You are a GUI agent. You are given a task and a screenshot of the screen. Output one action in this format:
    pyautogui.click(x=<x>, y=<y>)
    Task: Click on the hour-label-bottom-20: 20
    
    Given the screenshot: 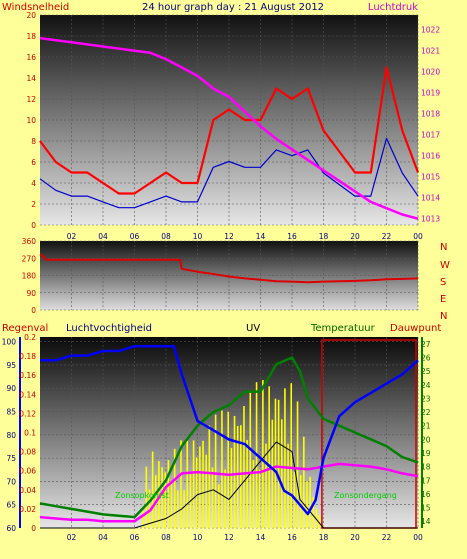 What is the action you would take?
    pyautogui.click(x=355, y=537)
    